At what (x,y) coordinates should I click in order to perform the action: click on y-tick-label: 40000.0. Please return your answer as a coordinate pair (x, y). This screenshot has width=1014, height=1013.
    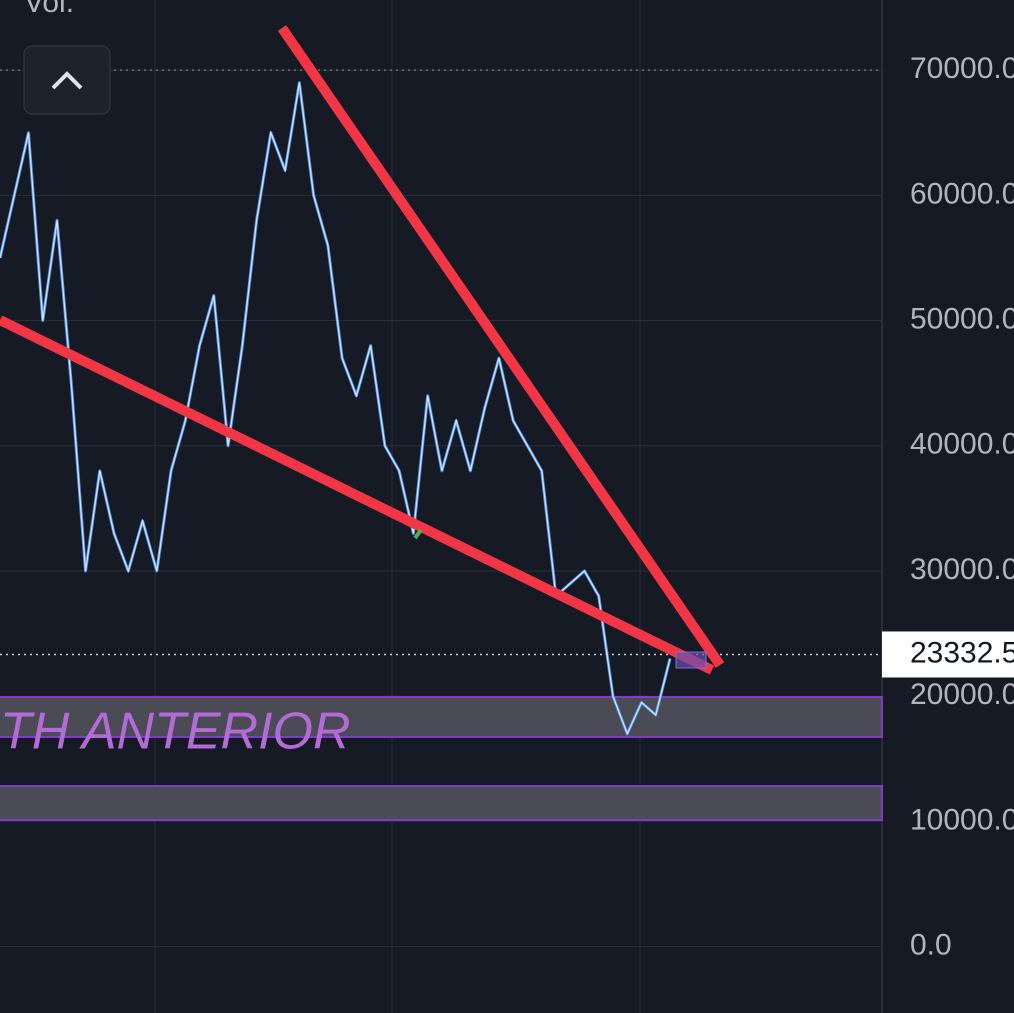
    Looking at the image, I should click on (962, 444).